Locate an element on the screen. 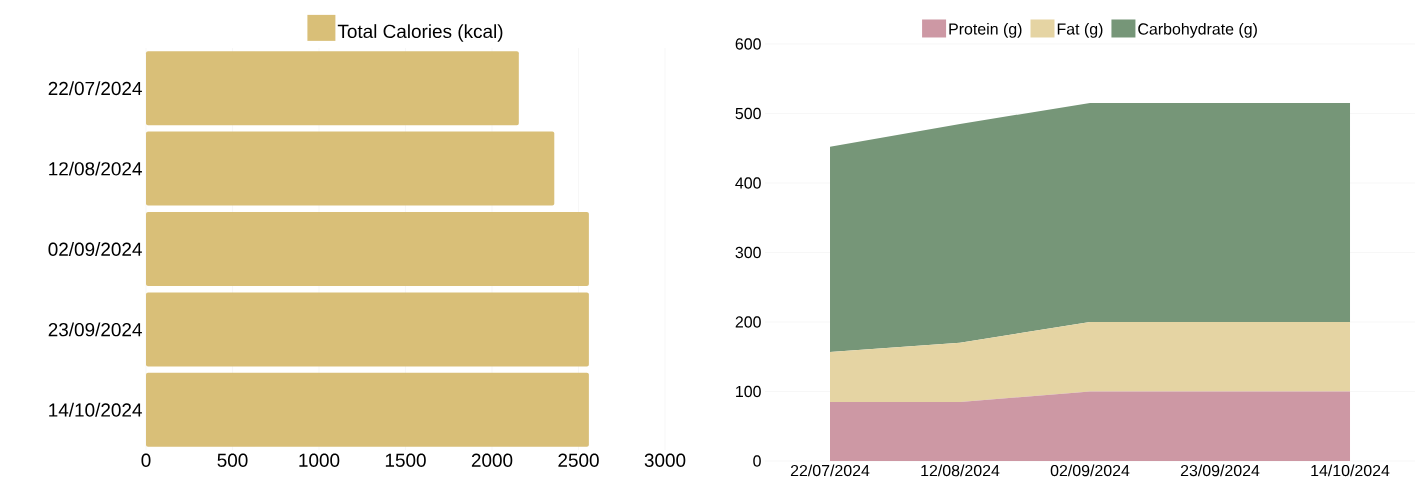 The height and width of the screenshot is (486, 1417). y-tick-label: 500 is located at coordinates (748, 113).